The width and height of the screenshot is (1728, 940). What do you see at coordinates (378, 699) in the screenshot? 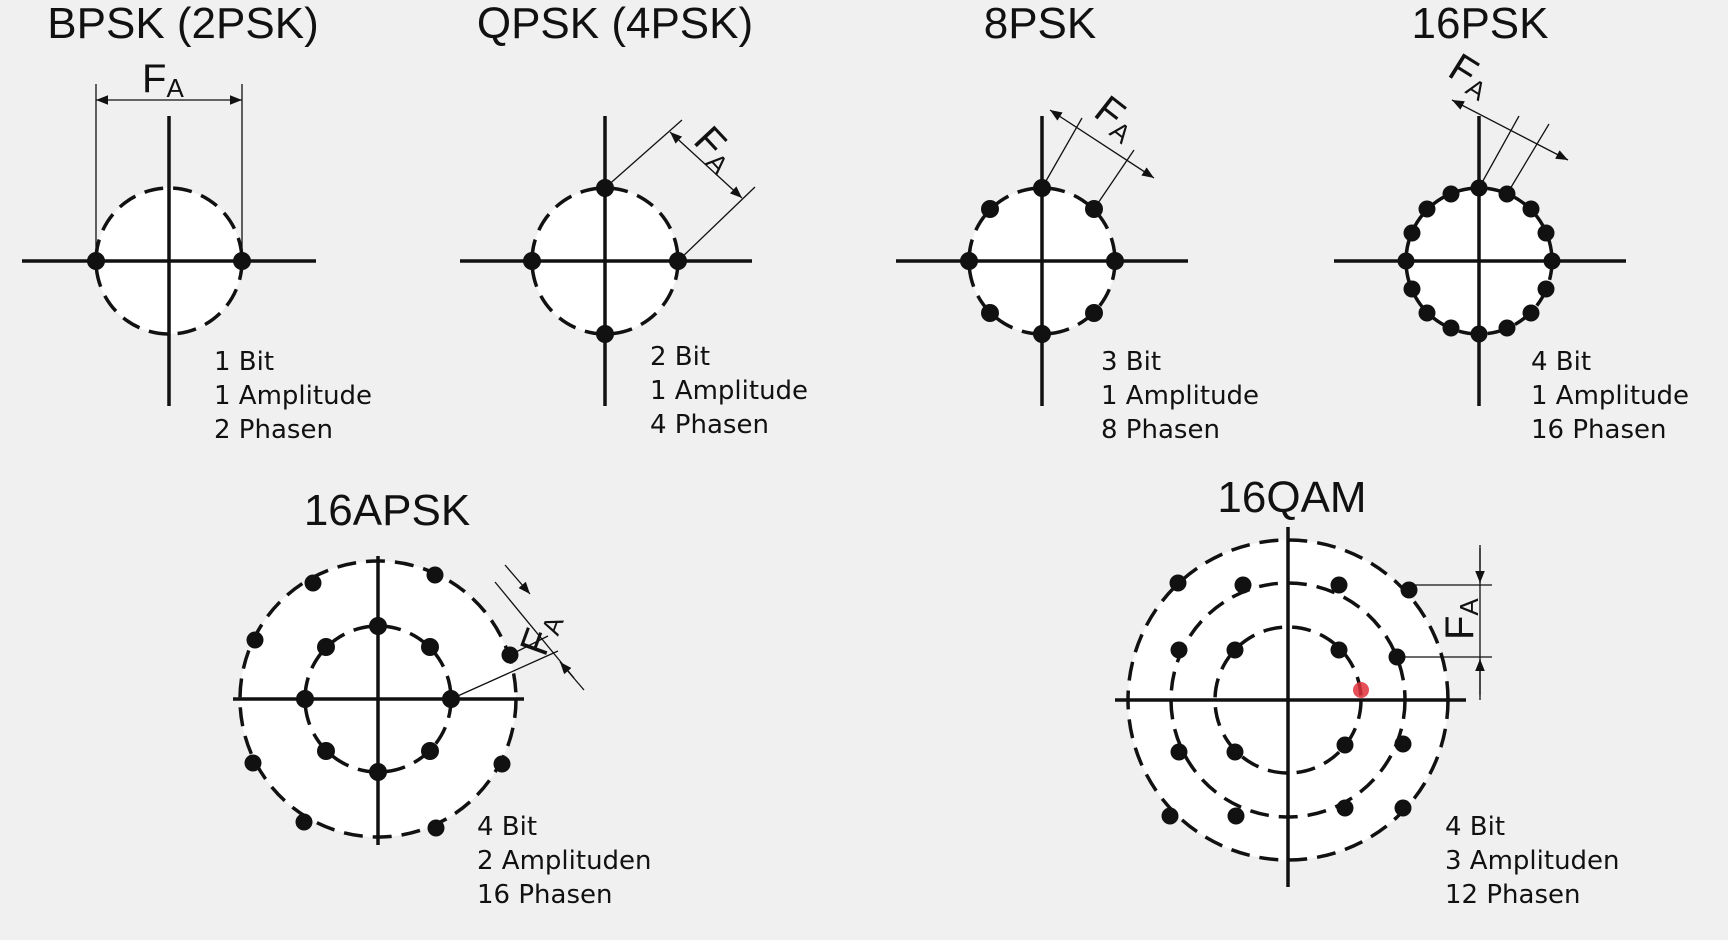
I see `apsk16-outer-ring` at bounding box center [378, 699].